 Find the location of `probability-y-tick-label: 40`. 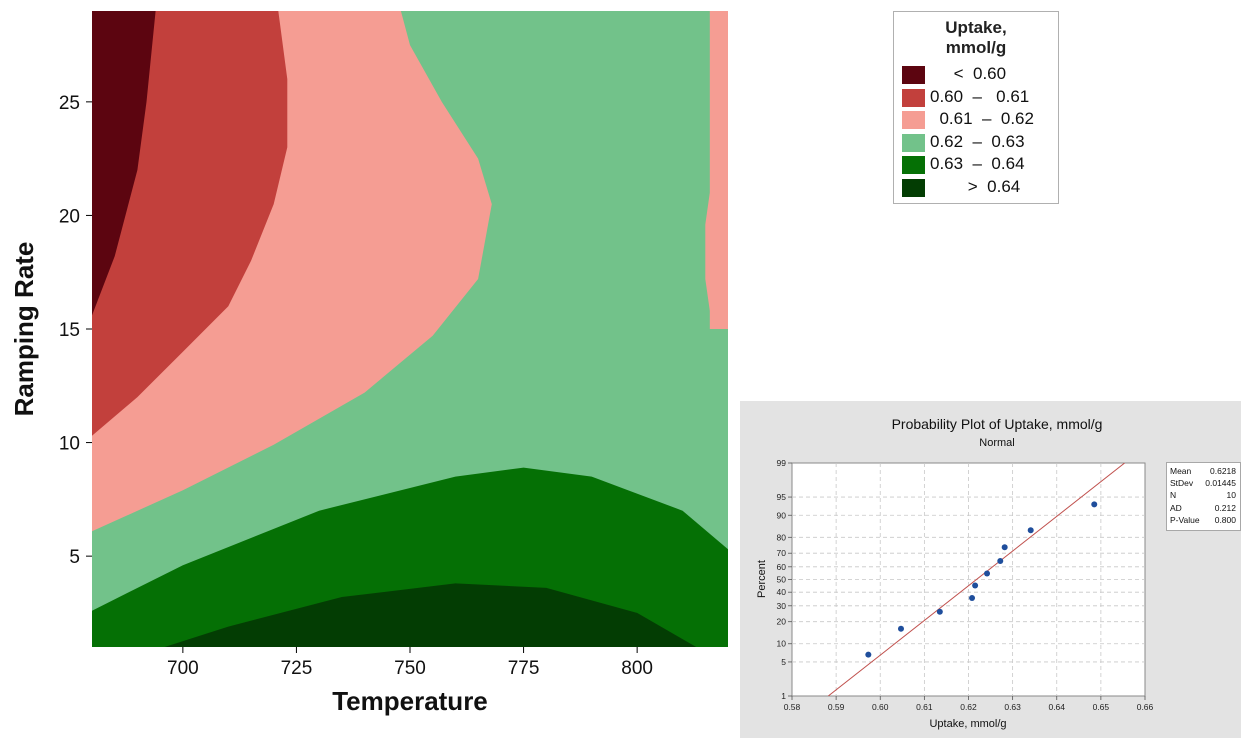

probability-y-tick-label: 40 is located at coordinates (782, 592).